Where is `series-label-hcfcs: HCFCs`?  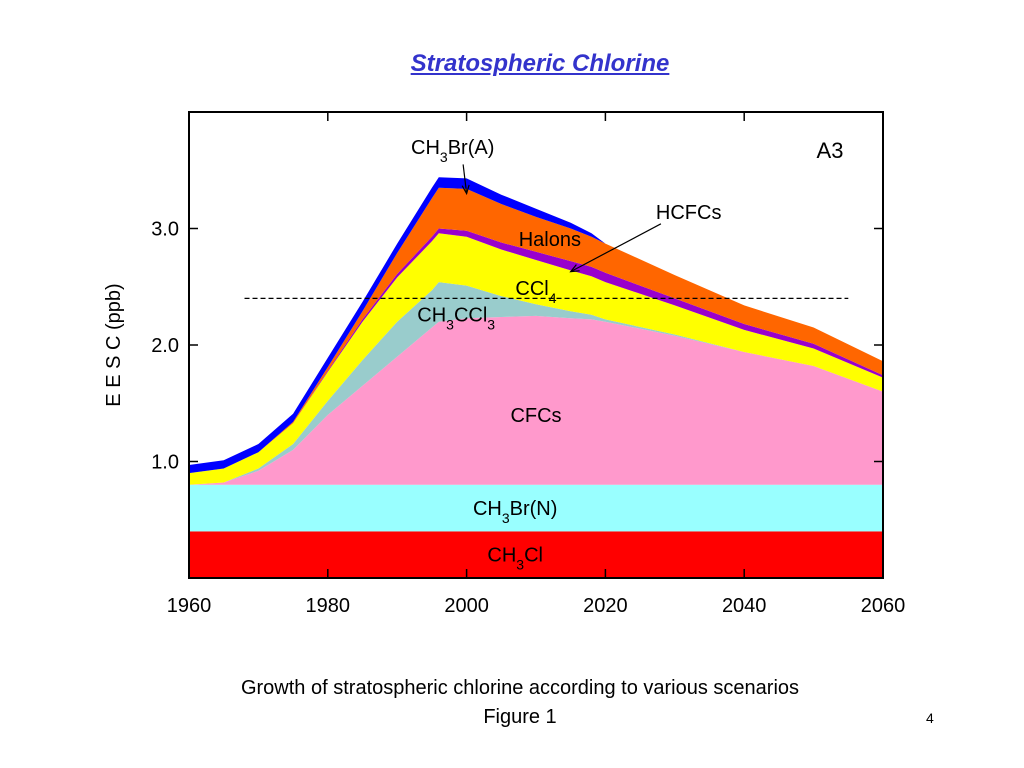 series-label-hcfcs: HCFCs is located at coordinates (689, 213).